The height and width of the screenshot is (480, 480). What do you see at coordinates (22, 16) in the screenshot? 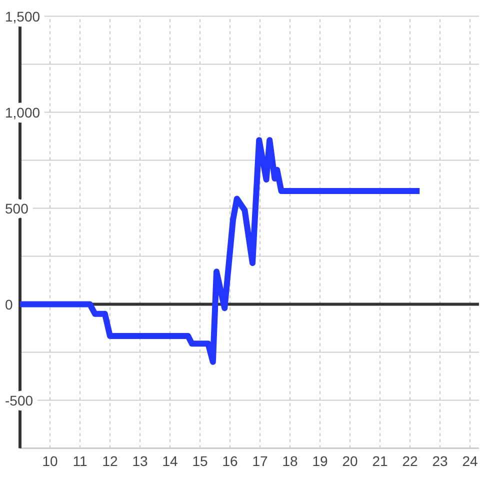
I see `y-tick-label: 1,500` at bounding box center [22, 16].